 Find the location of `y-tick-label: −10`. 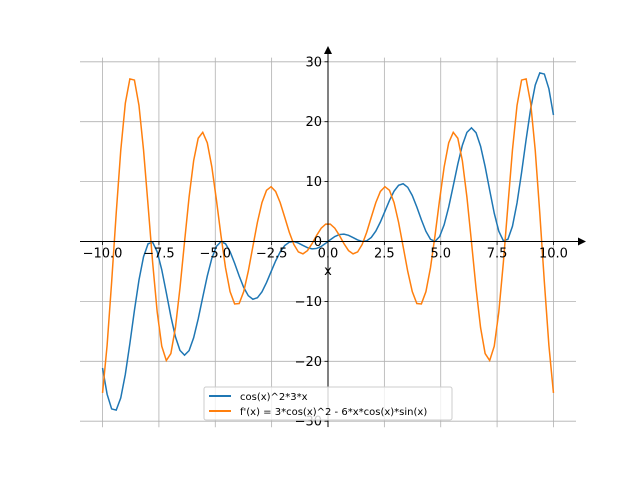

y-tick-label: −10 is located at coordinates (308, 302).